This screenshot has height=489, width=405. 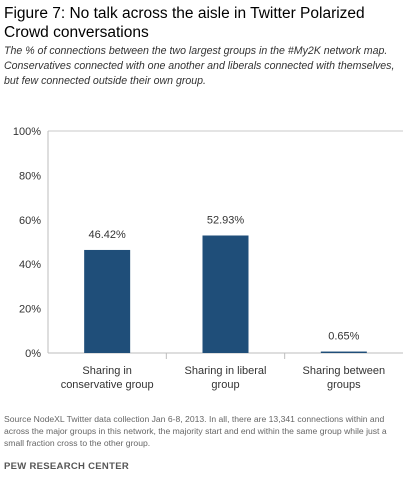 What do you see at coordinates (108, 235) in the screenshot?
I see `bar-value-label: 46.42%` at bounding box center [108, 235].